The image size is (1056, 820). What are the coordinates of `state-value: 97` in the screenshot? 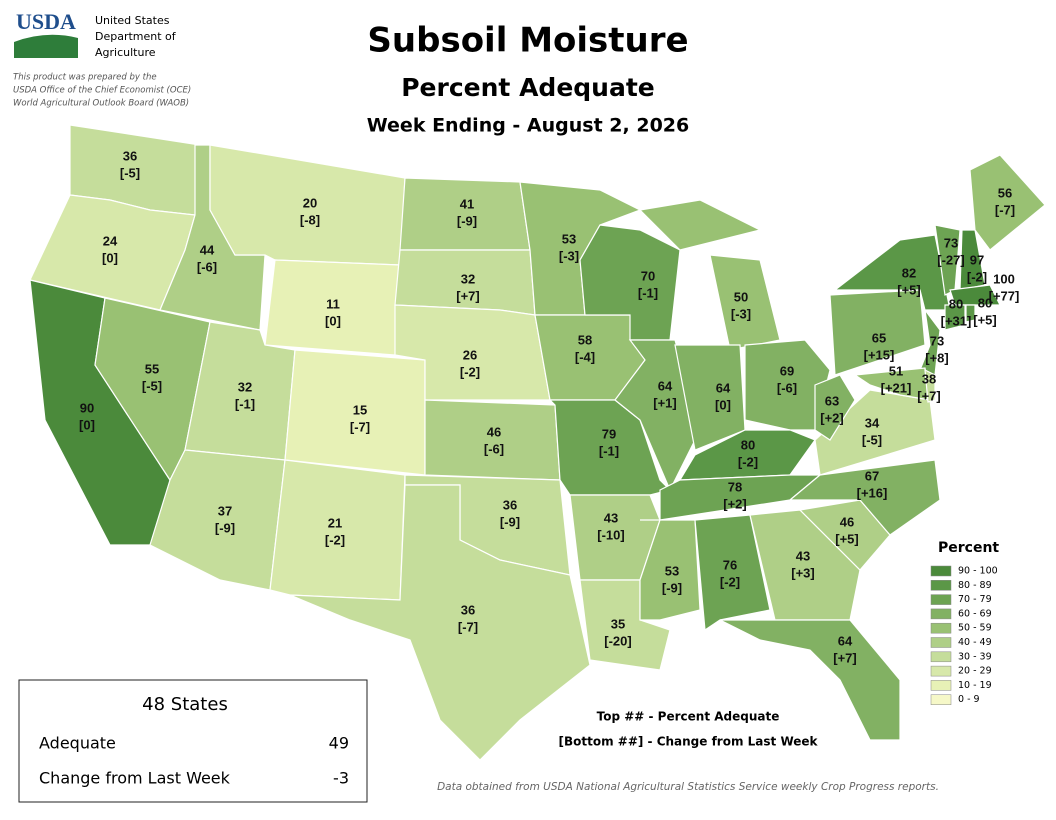 It's located at (977, 259).